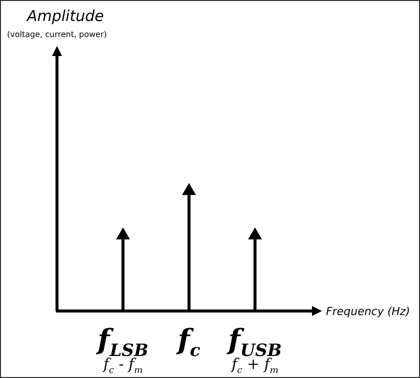 This screenshot has height=378, width=420. What do you see at coordinates (368, 311) in the screenshot?
I see `x-axis-title: Frequency (Hz)` at bounding box center [368, 311].